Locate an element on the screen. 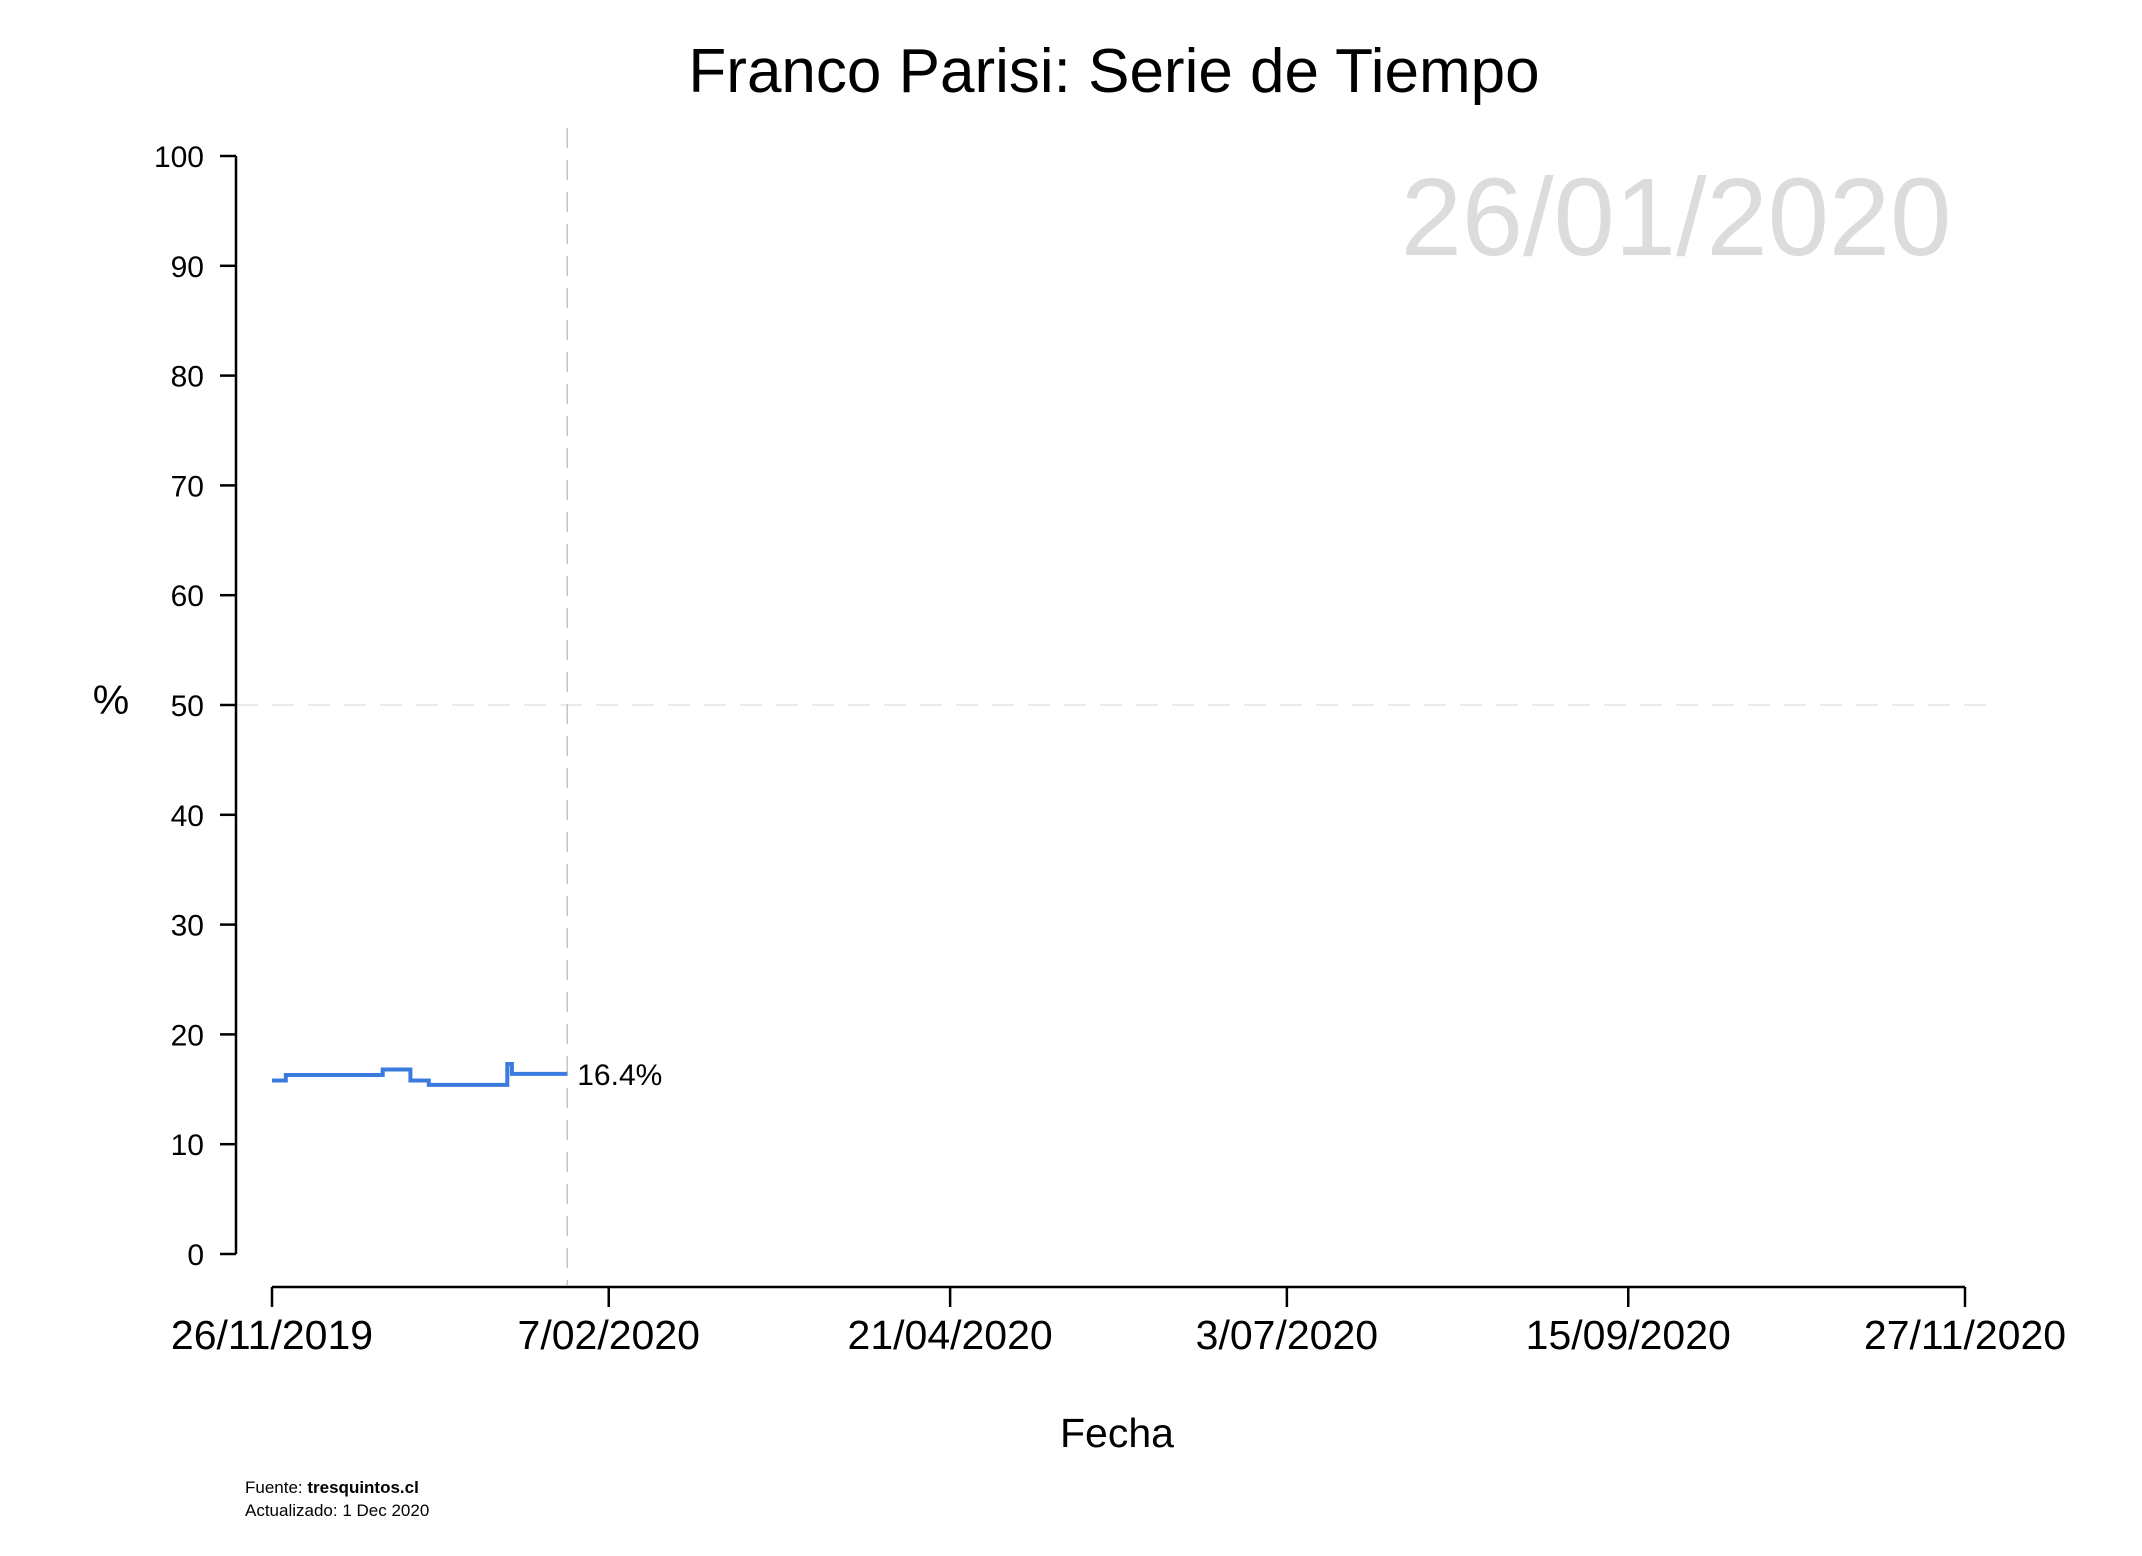 The width and height of the screenshot is (2142, 1556). x-tick-label: 7/02/2020 is located at coordinates (609, 1335).